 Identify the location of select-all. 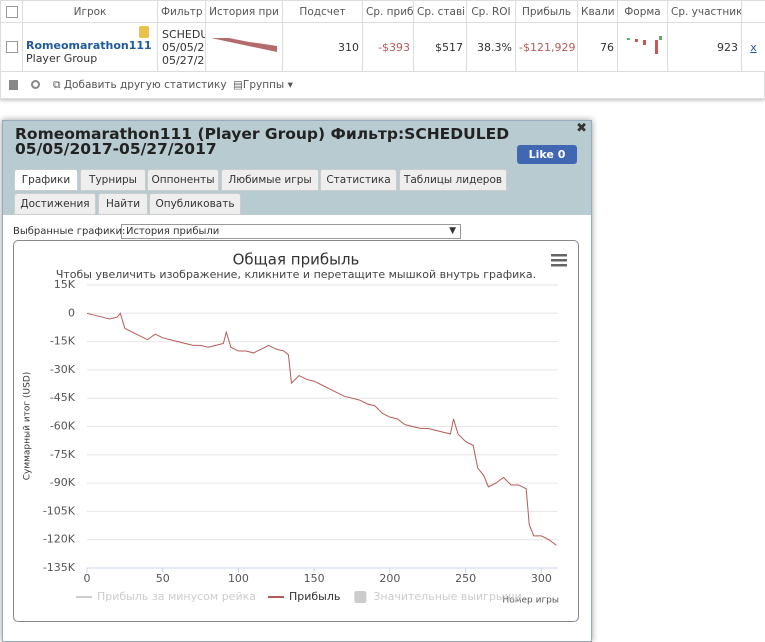
(12, 12).